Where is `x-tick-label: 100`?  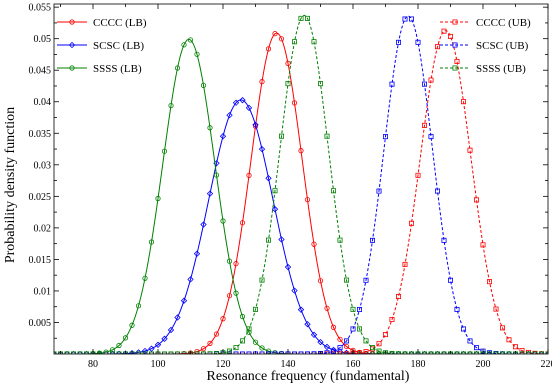
x-tick-label: 100 is located at coordinates (158, 364).